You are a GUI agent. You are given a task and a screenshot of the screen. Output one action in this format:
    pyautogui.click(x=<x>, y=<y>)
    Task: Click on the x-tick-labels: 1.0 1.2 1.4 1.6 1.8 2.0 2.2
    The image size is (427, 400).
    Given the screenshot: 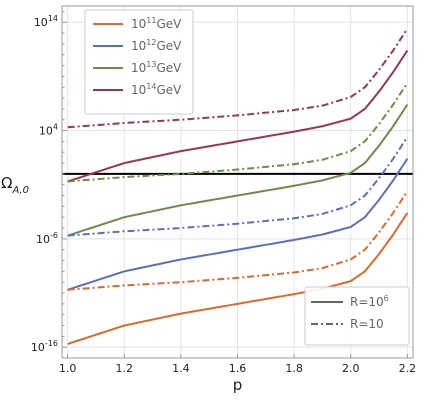 What is the action you would take?
    pyautogui.click(x=237, y=368)
    